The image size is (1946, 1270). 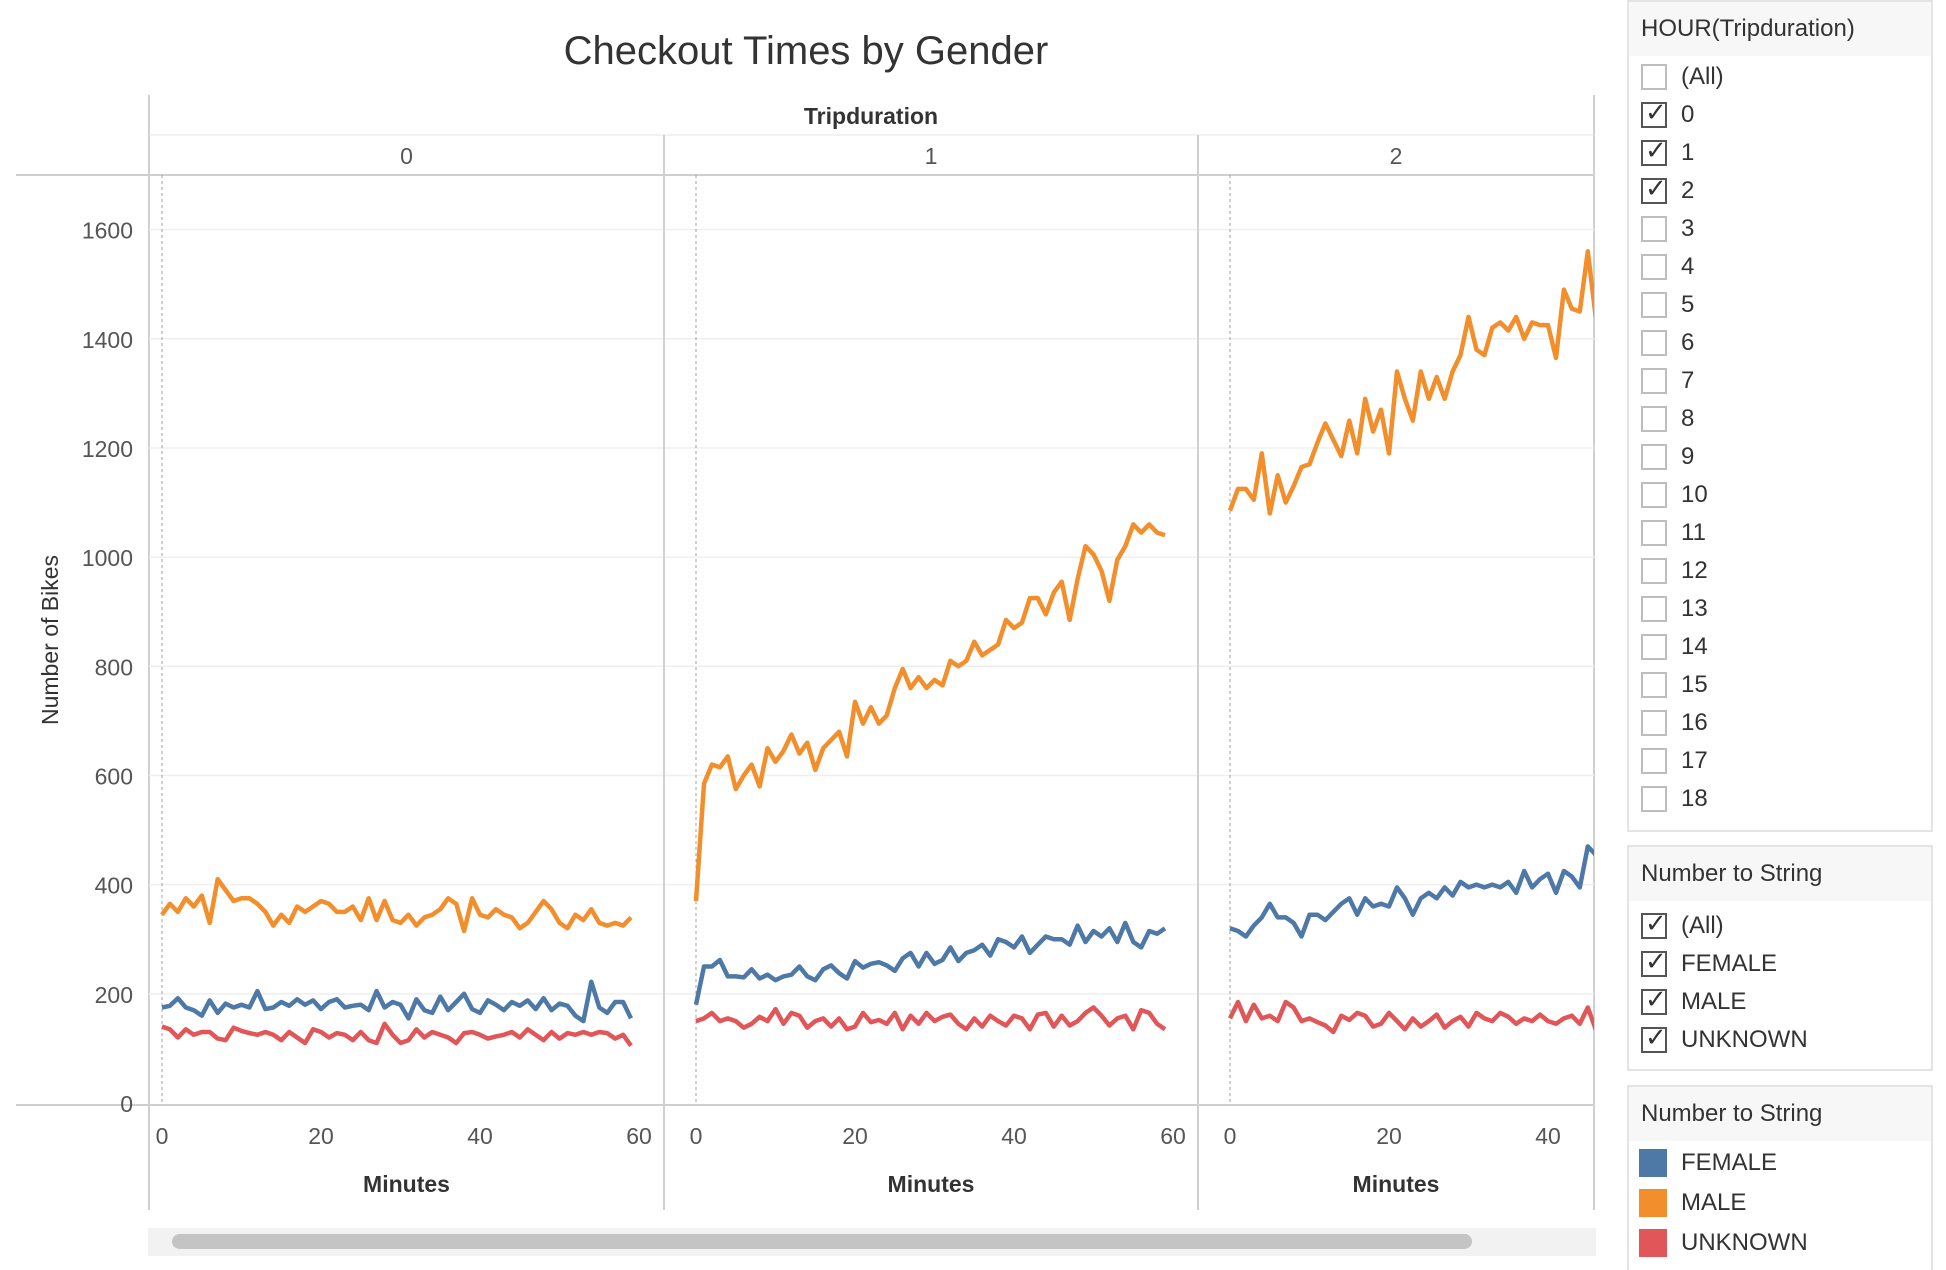 What do you see at coordinates (1780, 1243) in the screenshot?
I see `legend-item: UNKNOWN` at bounding box center [1780, 1243].